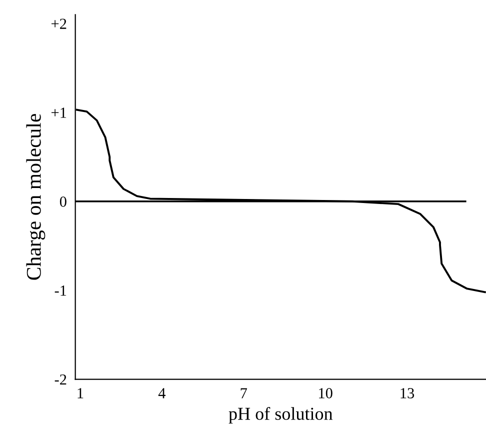 The height and width of the screenshot is (430, 486). What do you see at coordinates (63, 201) in the screenshot?
I see `y-tick-label: 0` at bounding box center [63, 201].